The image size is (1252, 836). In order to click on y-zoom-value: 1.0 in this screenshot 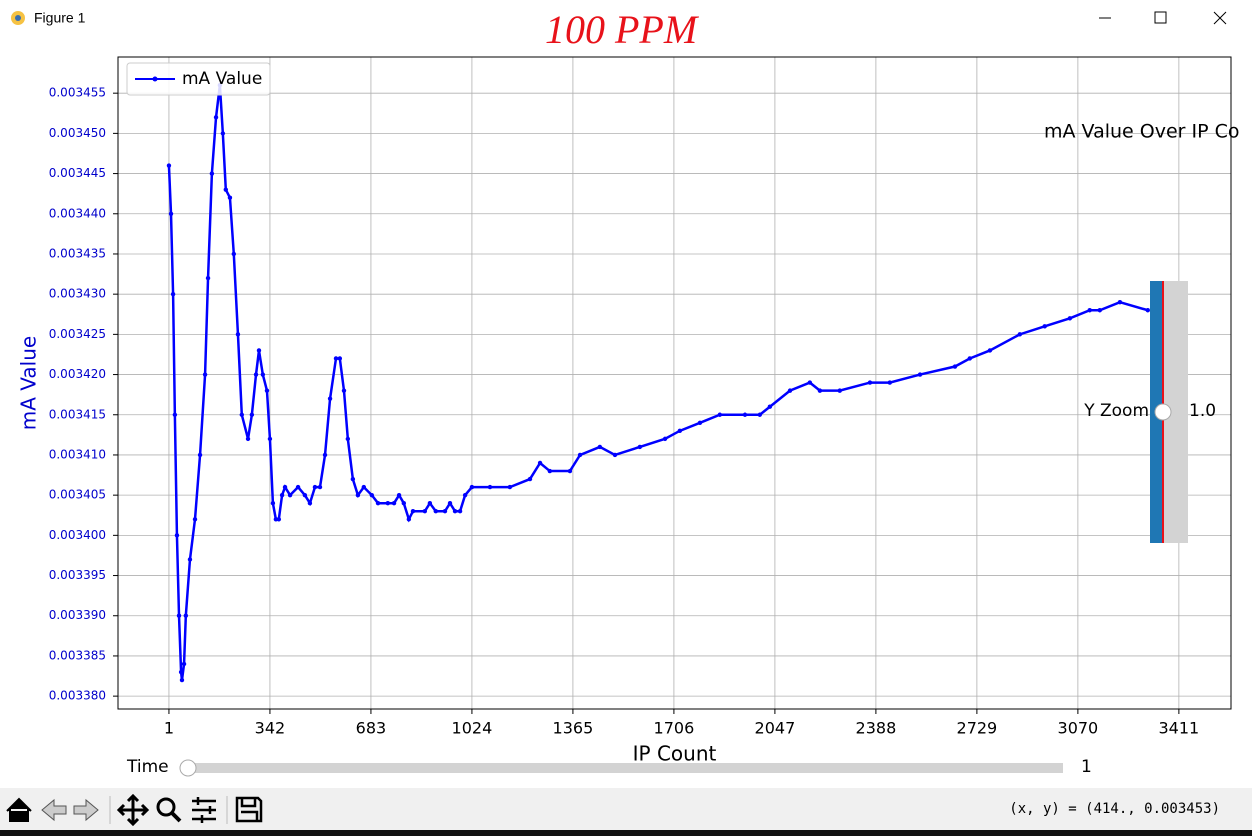, I will do `click(1202, 411)`.